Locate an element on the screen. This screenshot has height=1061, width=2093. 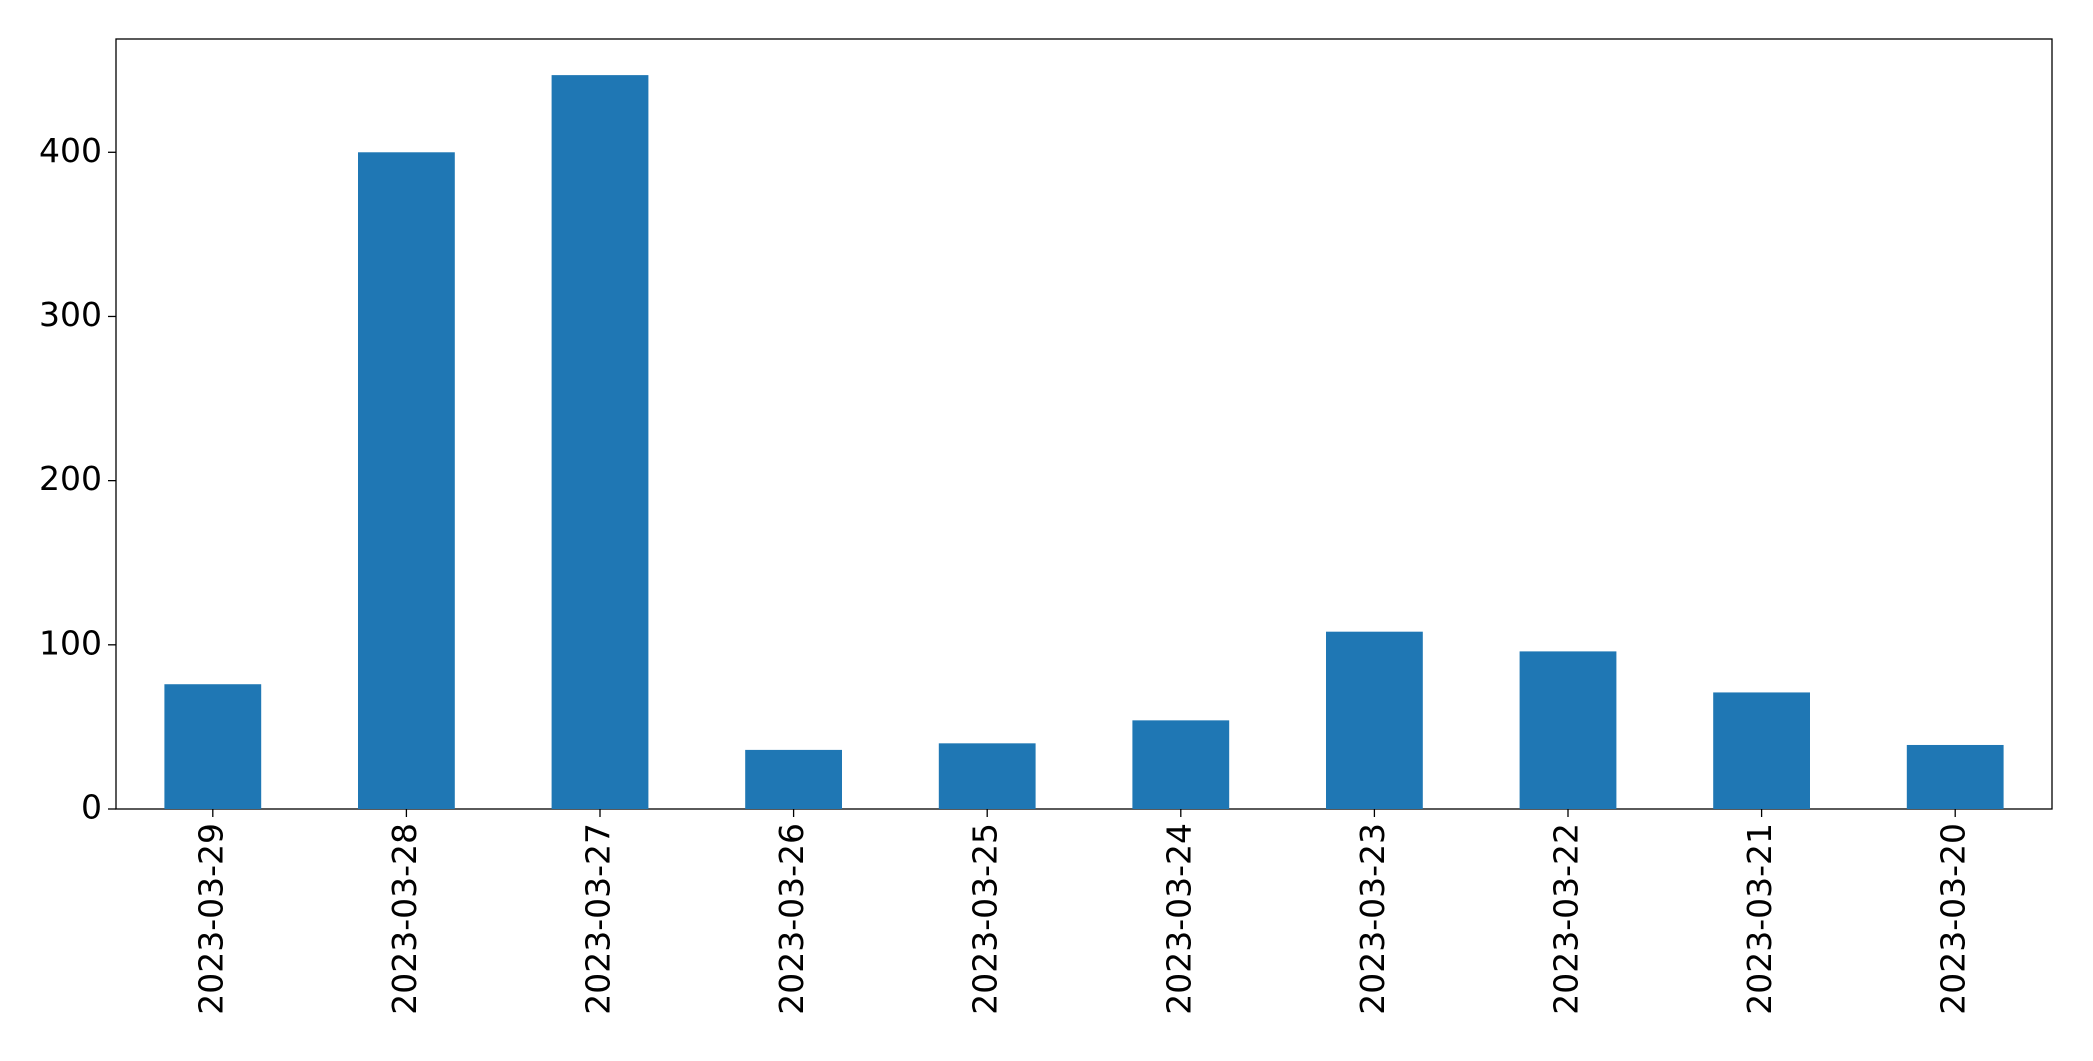
x-tick-label: 2023-03-21 is located at coordinates (1759, 919).